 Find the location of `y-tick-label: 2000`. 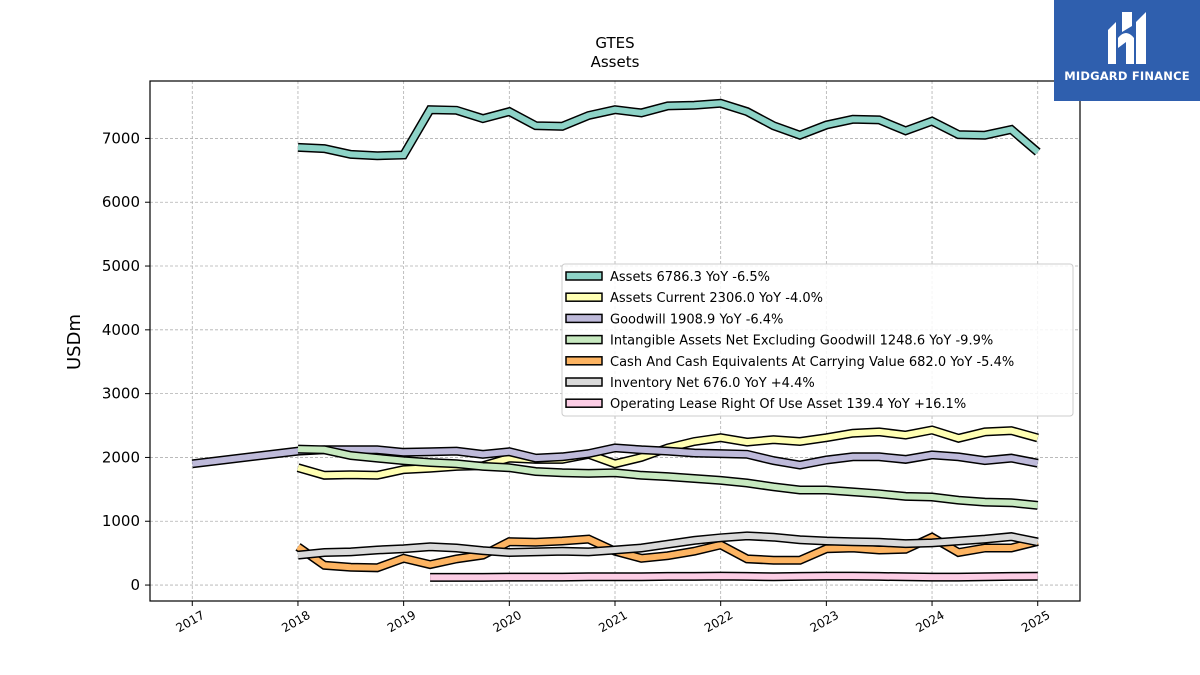

y-tick-label: 2000 is located at coordinates (121, 457).